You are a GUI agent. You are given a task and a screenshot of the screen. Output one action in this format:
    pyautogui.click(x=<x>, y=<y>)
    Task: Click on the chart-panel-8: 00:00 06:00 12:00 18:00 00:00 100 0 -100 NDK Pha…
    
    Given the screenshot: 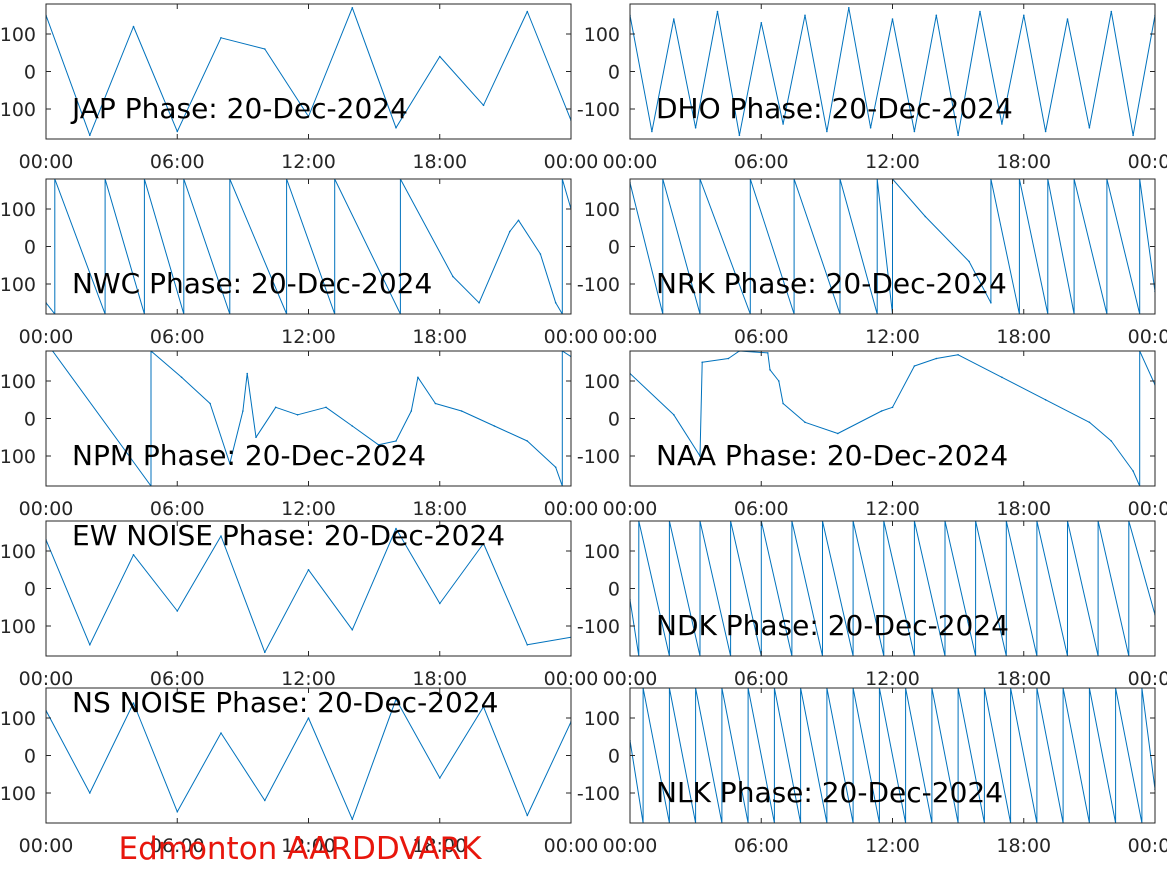 What is the action you would take?
    pyautogui.click(x=872, y=605)
    